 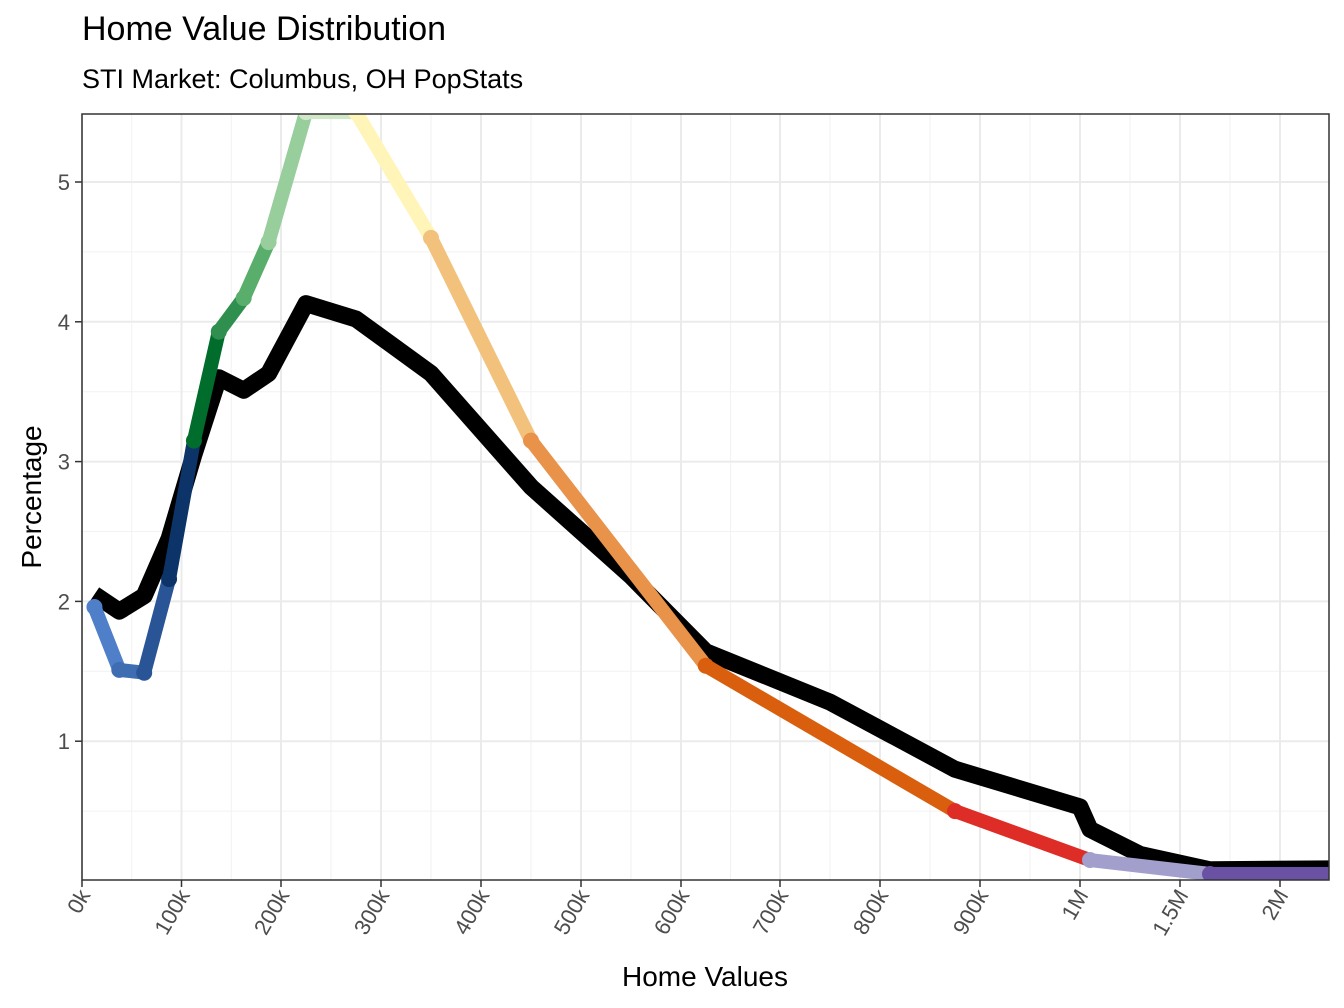 What do you see at coordinates (264, 29) in the screenshot?
I see `chart-title: Home Value Distribution` at bounding box center [264, 29].